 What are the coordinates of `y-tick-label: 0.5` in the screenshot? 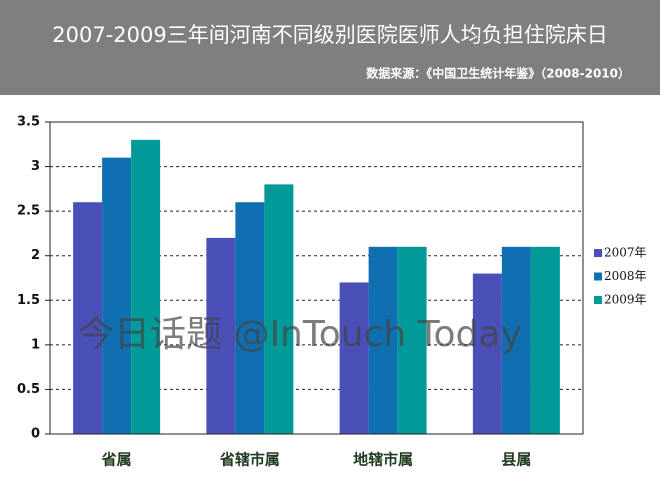 It's located at (28, 389).